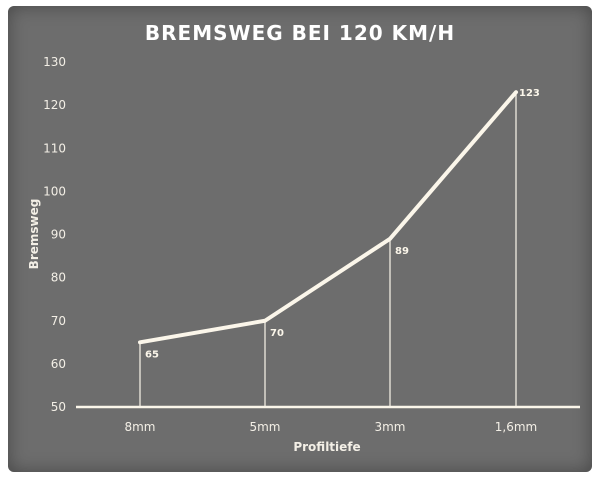  What do you see at coordinates (58, 364) in the screenshot?
I see `y-tick-label: 60` at bounding box center [58, 364].